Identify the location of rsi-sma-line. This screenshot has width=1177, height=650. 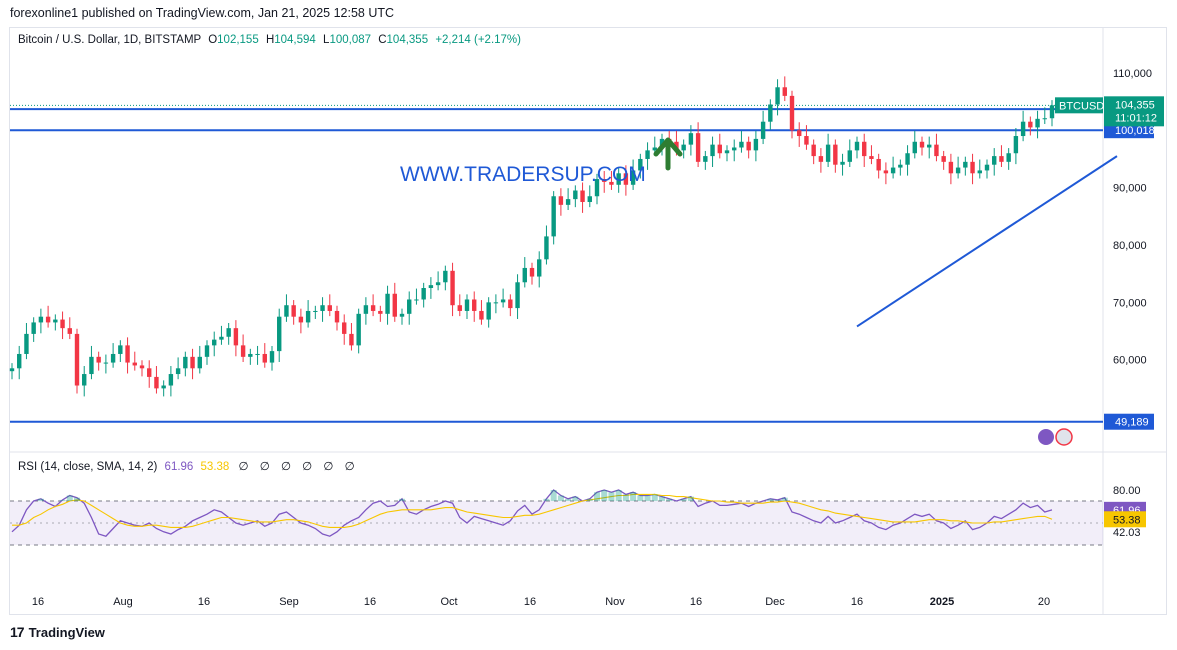
(532, 510).